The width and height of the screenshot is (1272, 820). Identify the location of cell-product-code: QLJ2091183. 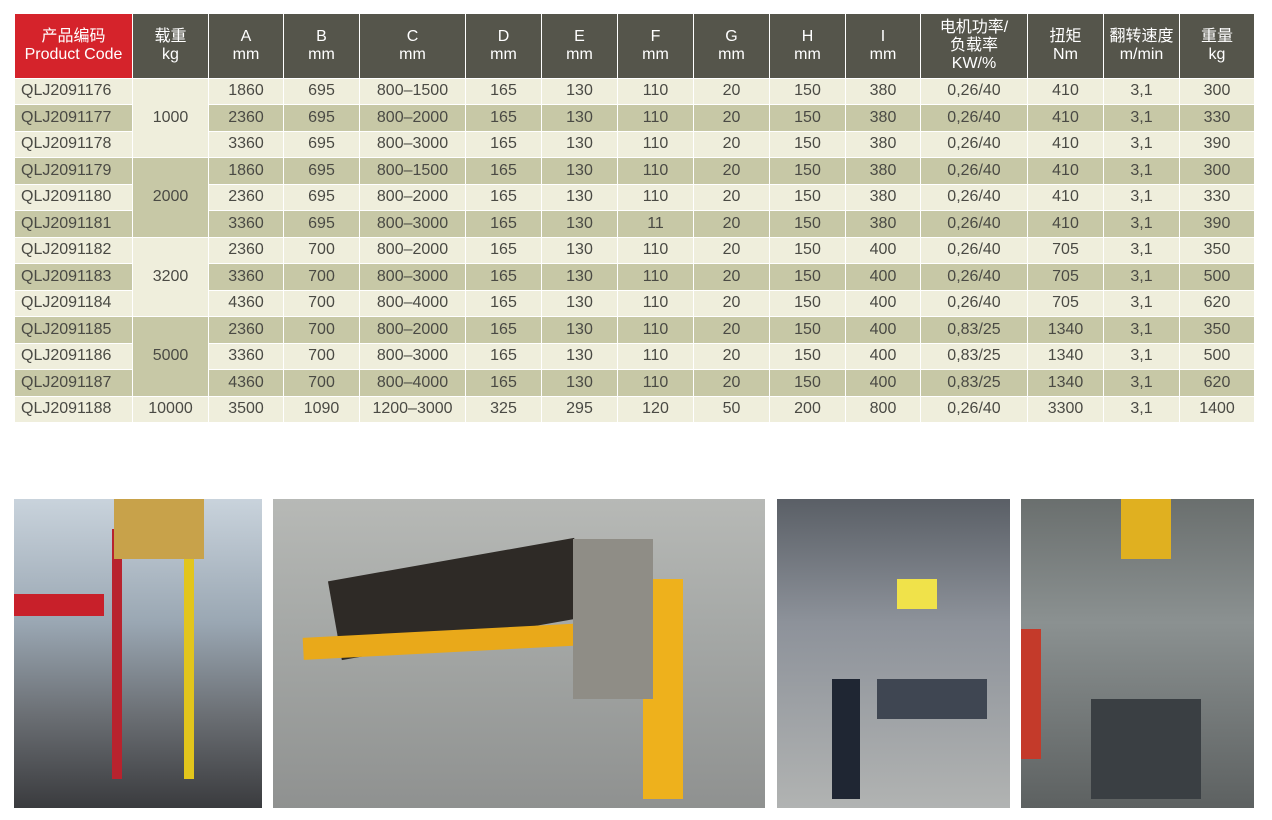
(73, 277).